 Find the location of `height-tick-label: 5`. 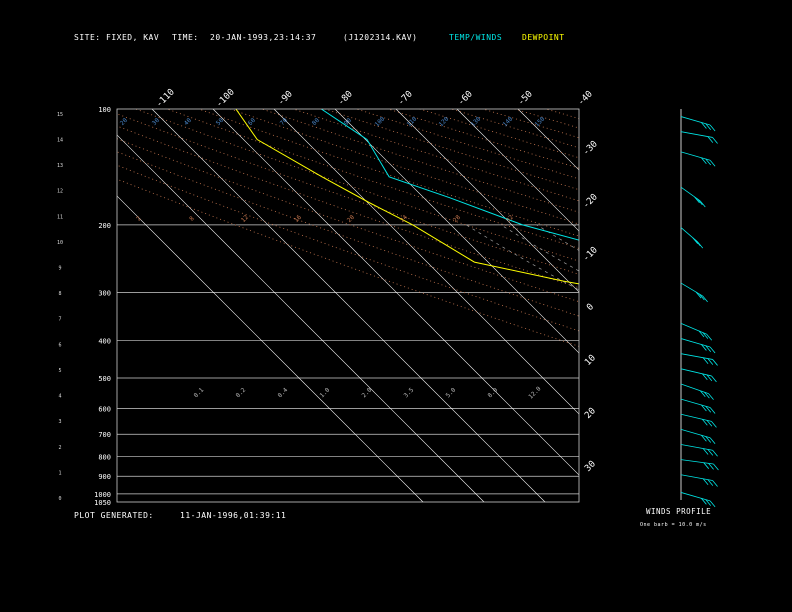

height-tick-label: 5 is located at coordinates (59, 371).